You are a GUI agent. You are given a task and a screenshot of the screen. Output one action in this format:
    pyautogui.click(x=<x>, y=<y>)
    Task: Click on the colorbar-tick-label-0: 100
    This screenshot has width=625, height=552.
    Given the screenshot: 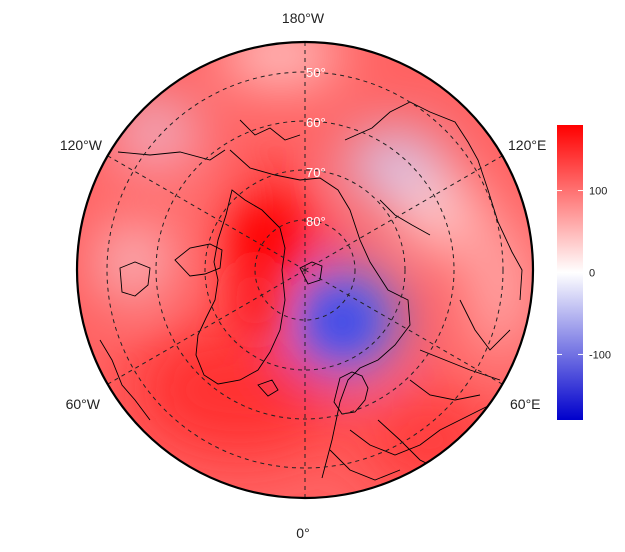 What is the action you would take?
    pyautogui.click(x=598, y=192)
    